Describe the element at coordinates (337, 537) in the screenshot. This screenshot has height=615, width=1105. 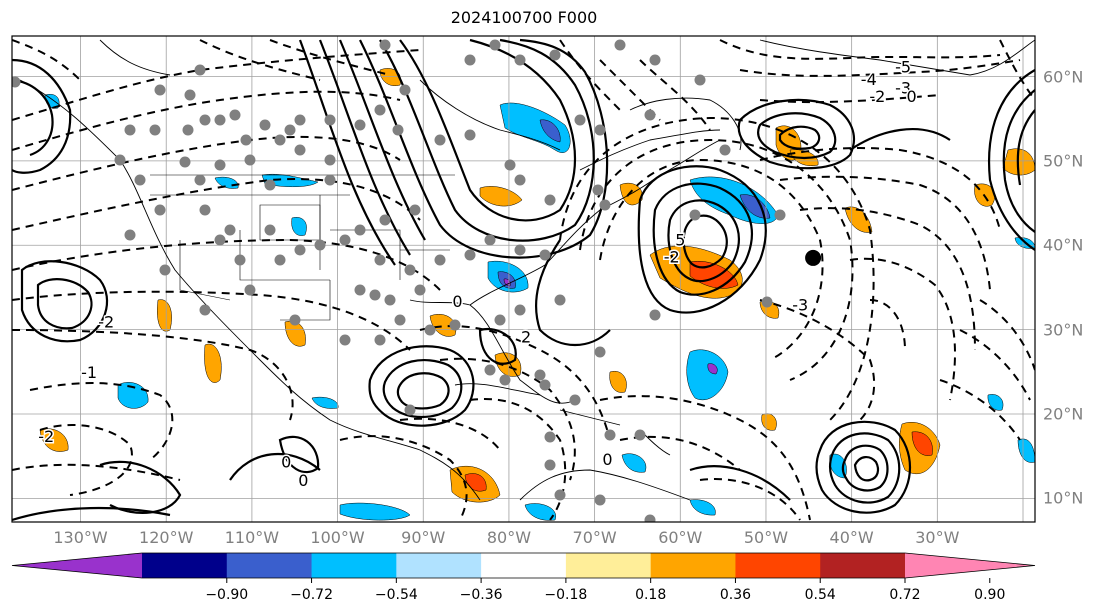
I see `longitude-label: 100°W` at that location.